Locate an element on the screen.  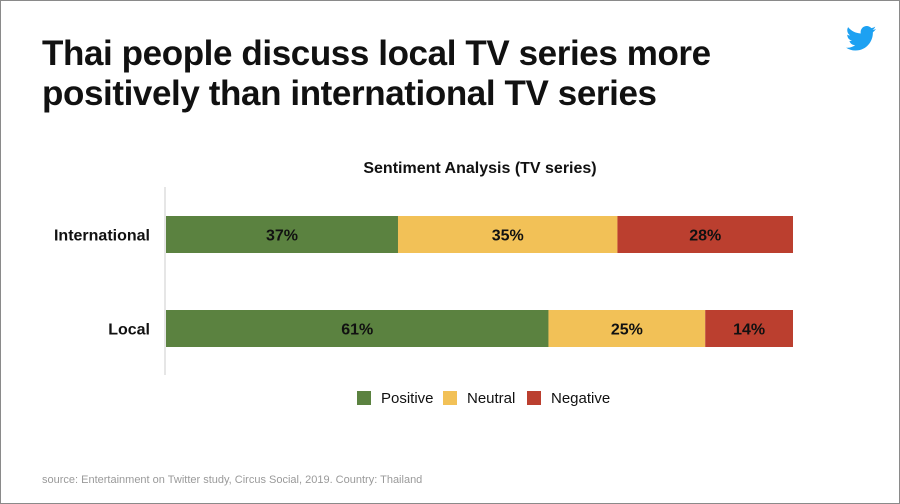
bar-segment-local-neutral is located at coordinates (627, 328).